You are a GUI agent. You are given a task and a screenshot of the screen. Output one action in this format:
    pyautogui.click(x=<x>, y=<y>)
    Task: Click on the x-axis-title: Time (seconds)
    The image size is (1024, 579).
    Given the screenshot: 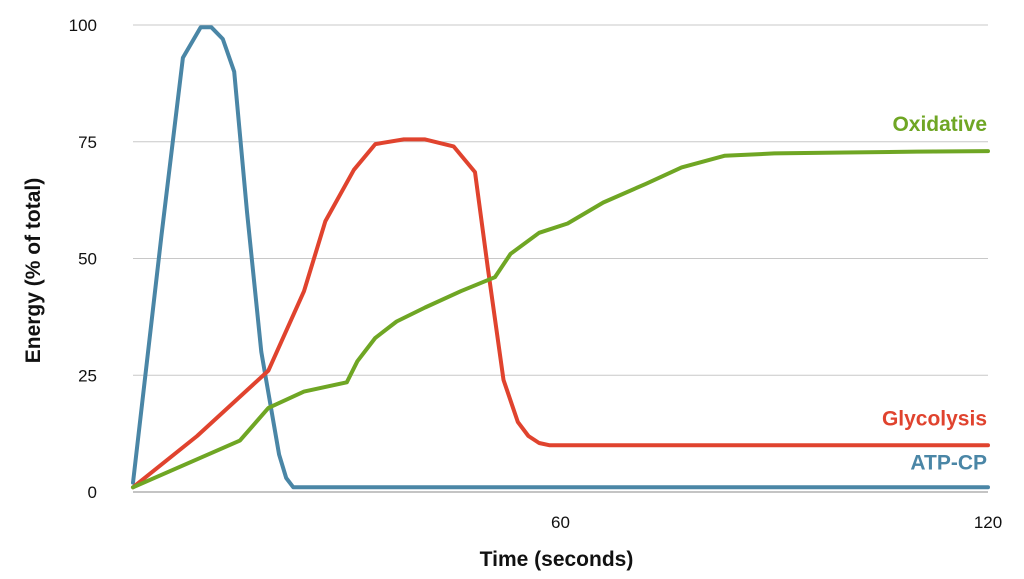 What is the action you would take?
    pyautogui.click(x=557, y=559)
    